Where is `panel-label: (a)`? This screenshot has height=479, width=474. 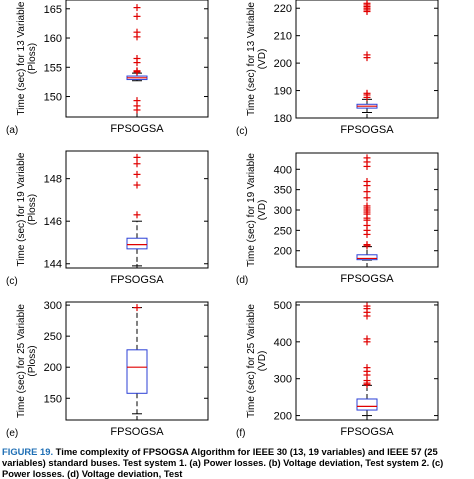
panel-label: (a) is located at coordinates (12, 130).